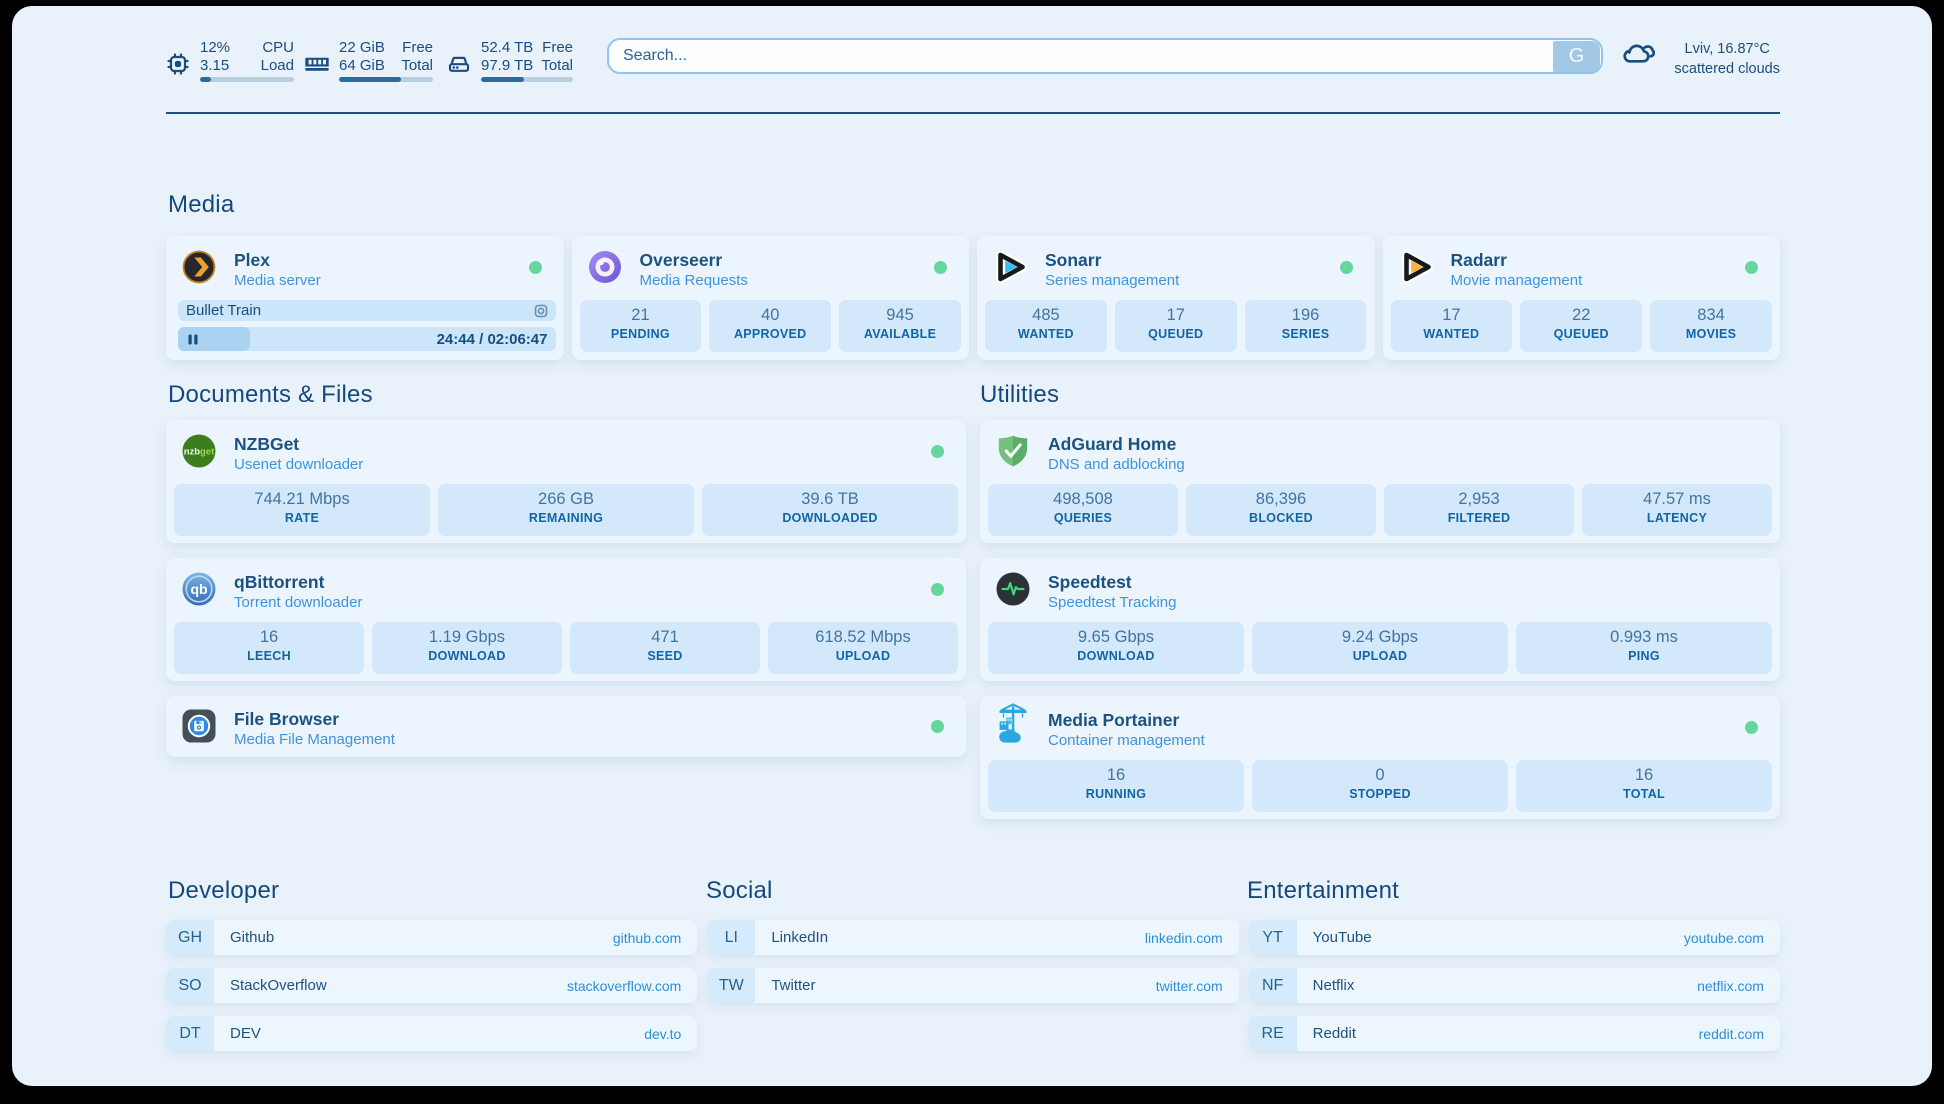 The width and height of the screenshot is (1944, 1104). Describe the element at coordinates (198, 589) in the screenshot. I see `svg-text: qb` at that location.